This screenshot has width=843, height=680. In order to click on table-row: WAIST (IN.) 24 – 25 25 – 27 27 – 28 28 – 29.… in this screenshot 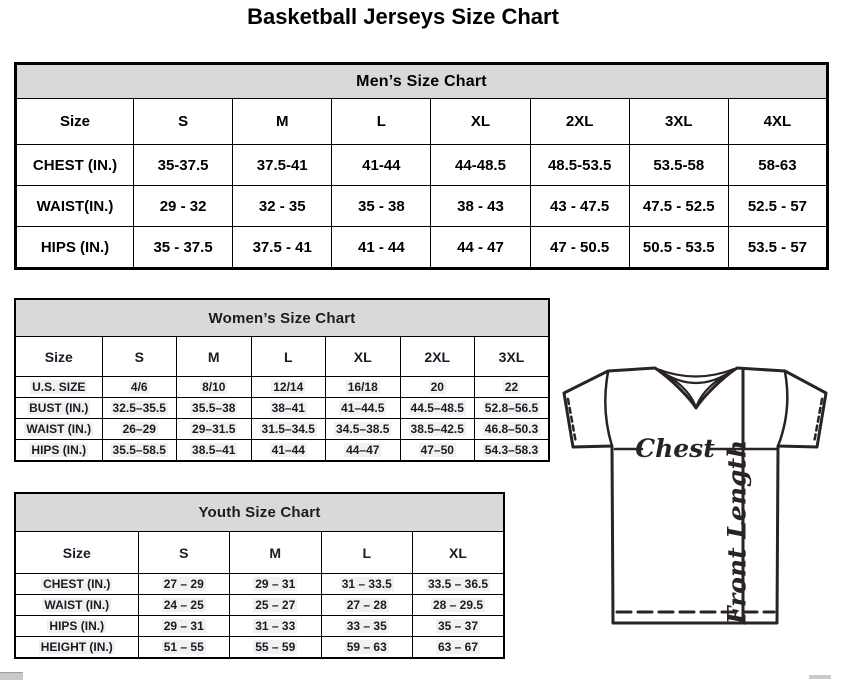, I will do `click(259, 605)`.